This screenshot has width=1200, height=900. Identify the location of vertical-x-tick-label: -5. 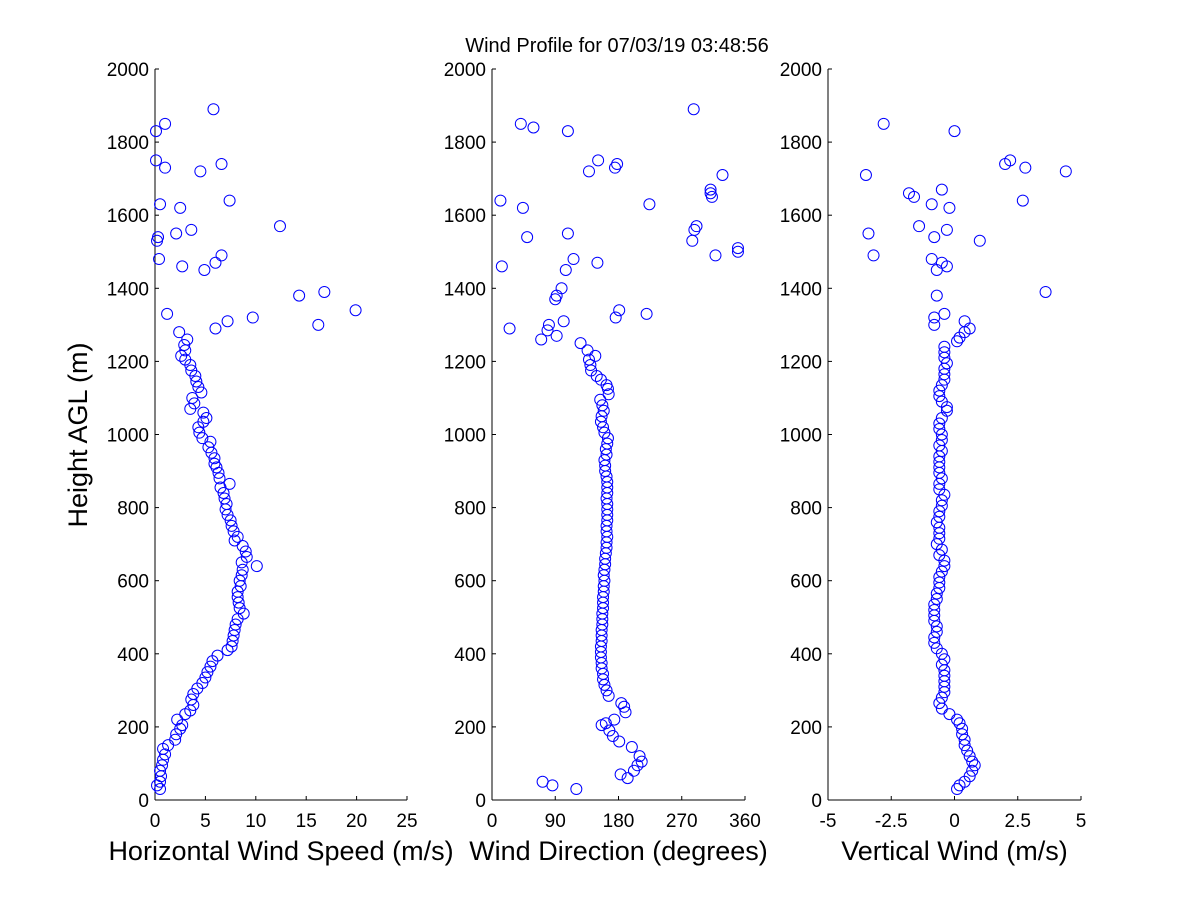
(828, 821).